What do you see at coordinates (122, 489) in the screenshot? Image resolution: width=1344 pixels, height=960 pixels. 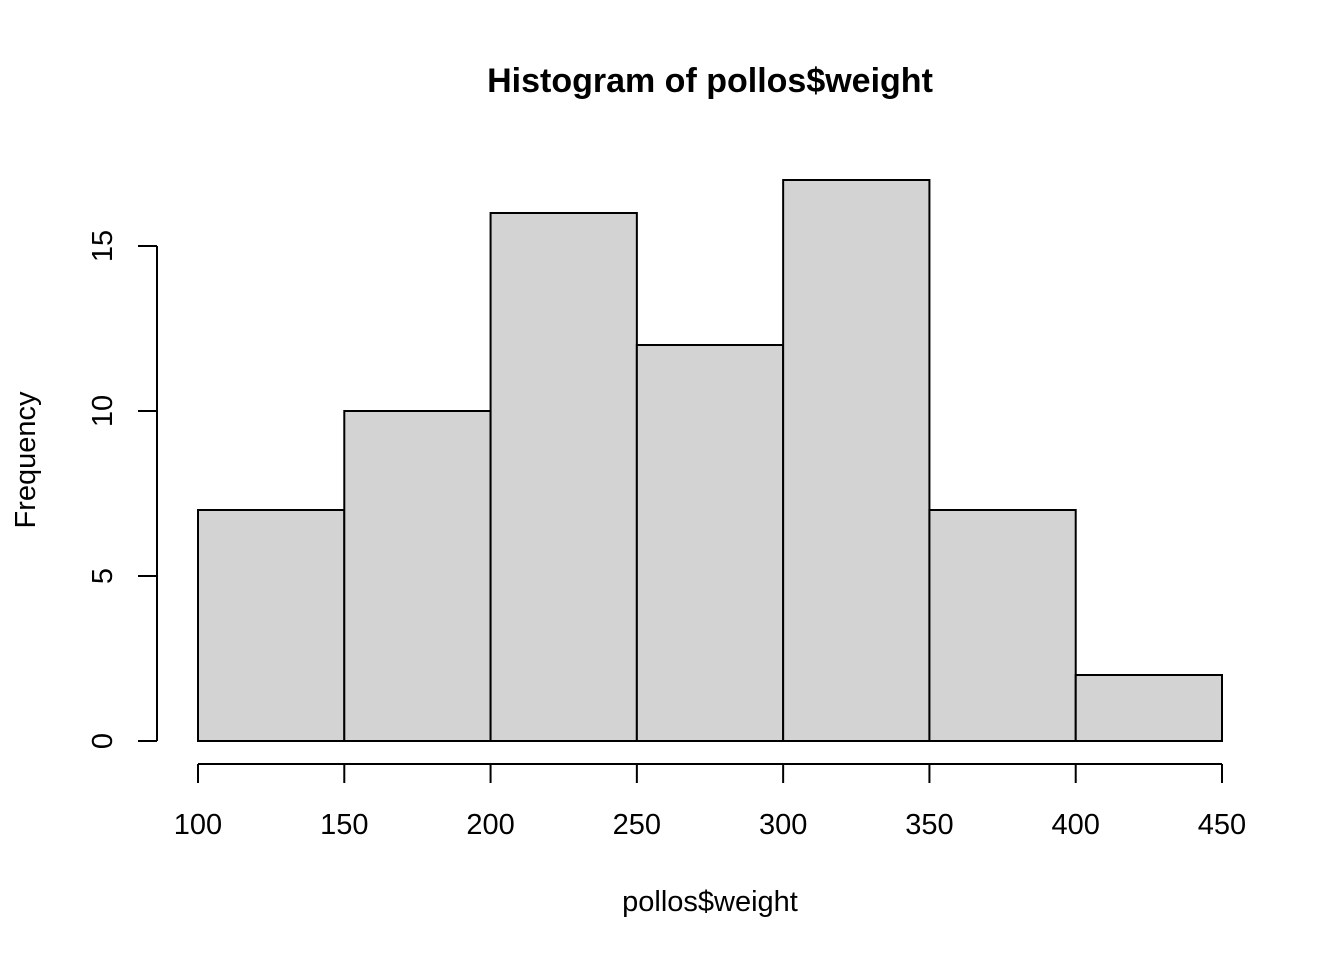 I see `y-axis: 0 5 10 15` at bounding box center [122, 489].